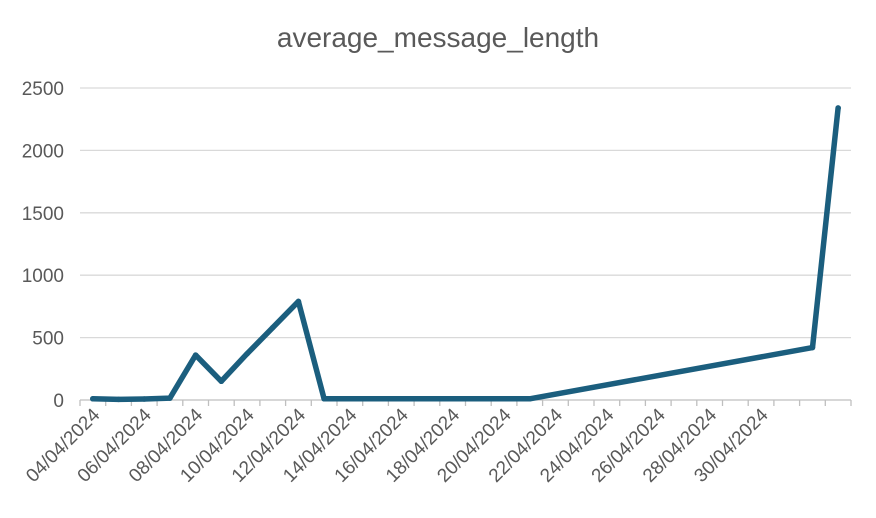 This screenshot has width=876, height=518. Describe the element at coordinates (43, 151) in the screenshot. I see `y-tick-label: 2000` at that location.